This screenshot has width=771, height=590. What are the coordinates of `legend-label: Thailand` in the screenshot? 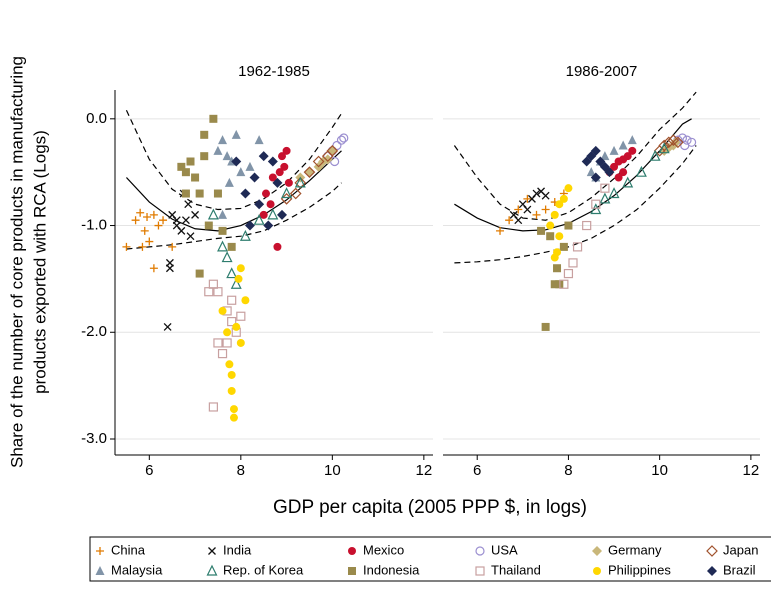 It's located at (516, 569).